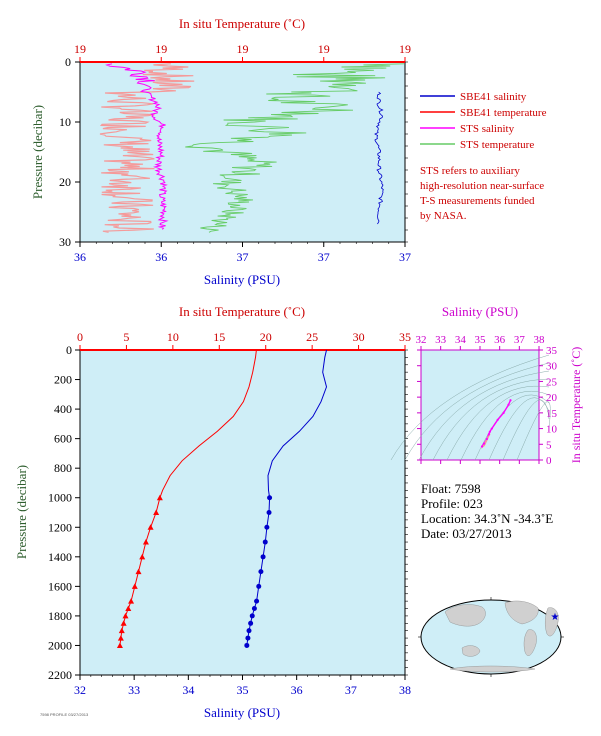 The width and height of the screenshot is (601, 736). I want to click on footer-note: 7598 PROFILE 03/27/2013, so click(64, 714).